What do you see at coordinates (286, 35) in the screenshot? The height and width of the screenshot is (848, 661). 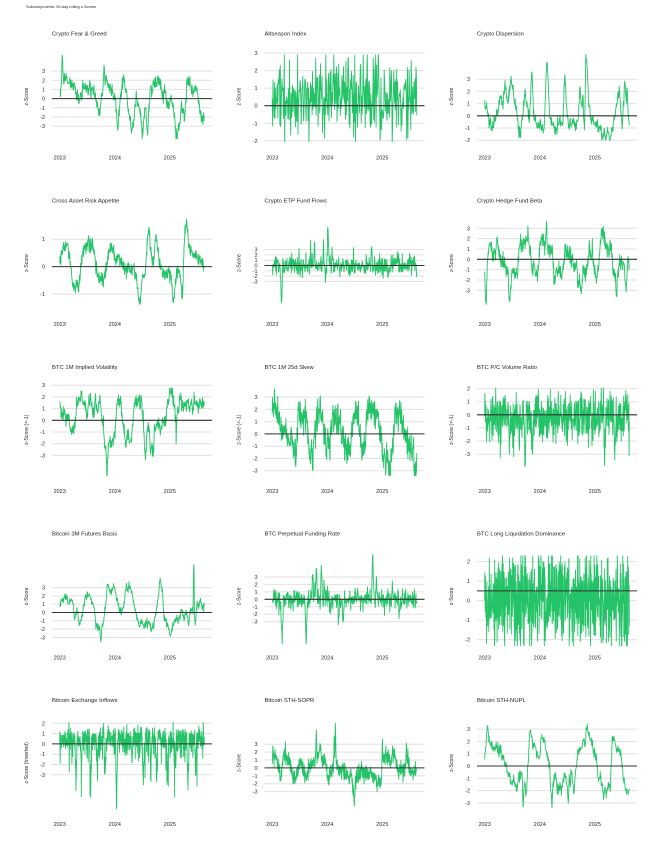 I see `svg-text: Altseason Index` at bounding box center [286, 35].